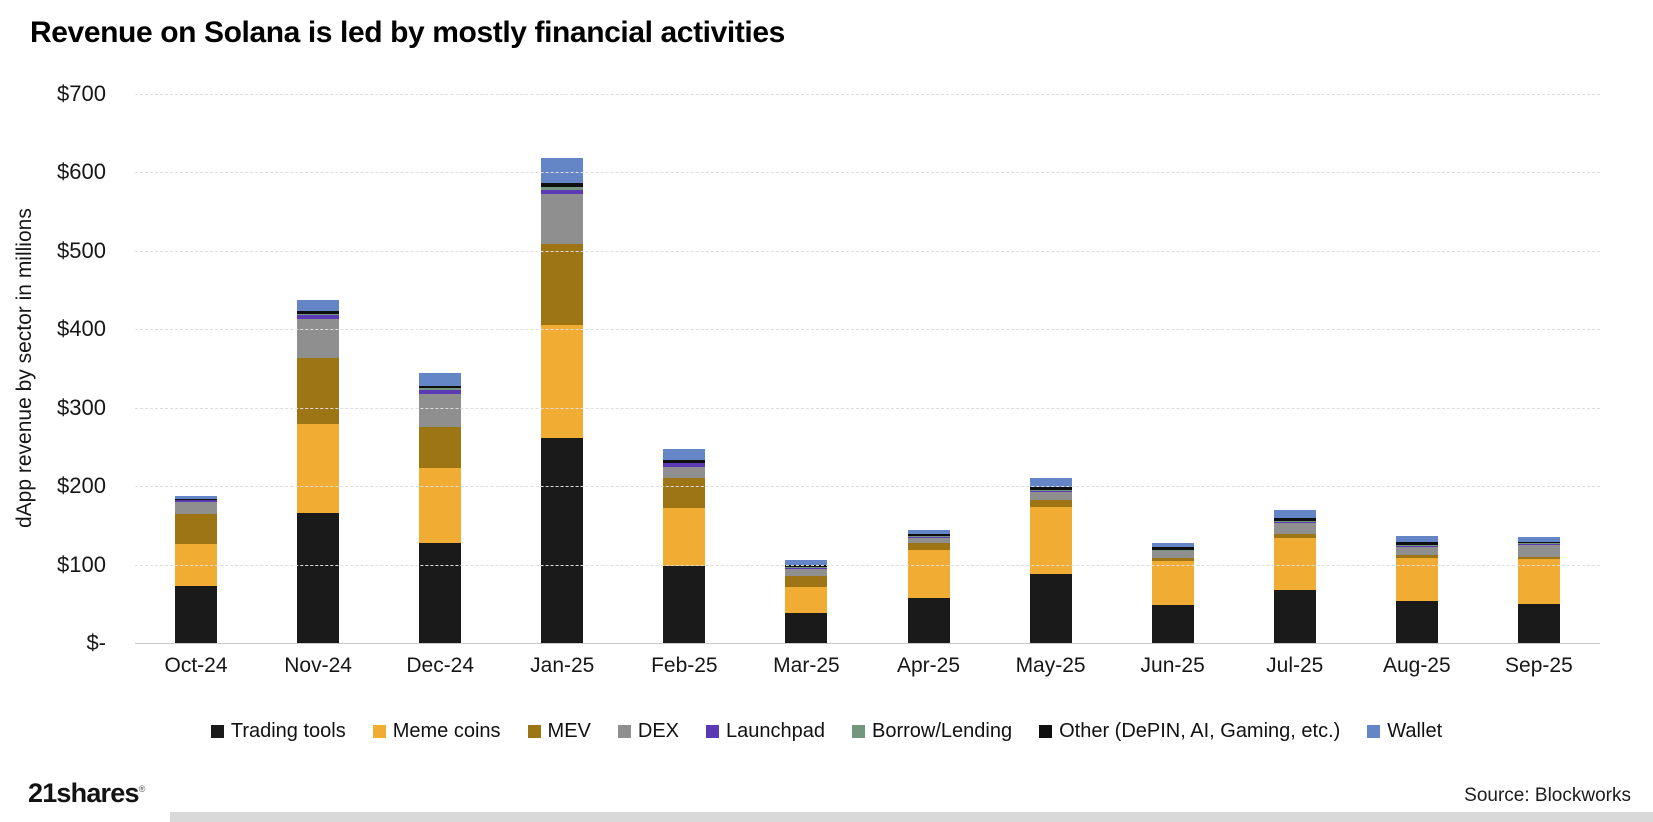  I want to click on bar-segment-May-25-launchpad, so click(1050, 491).